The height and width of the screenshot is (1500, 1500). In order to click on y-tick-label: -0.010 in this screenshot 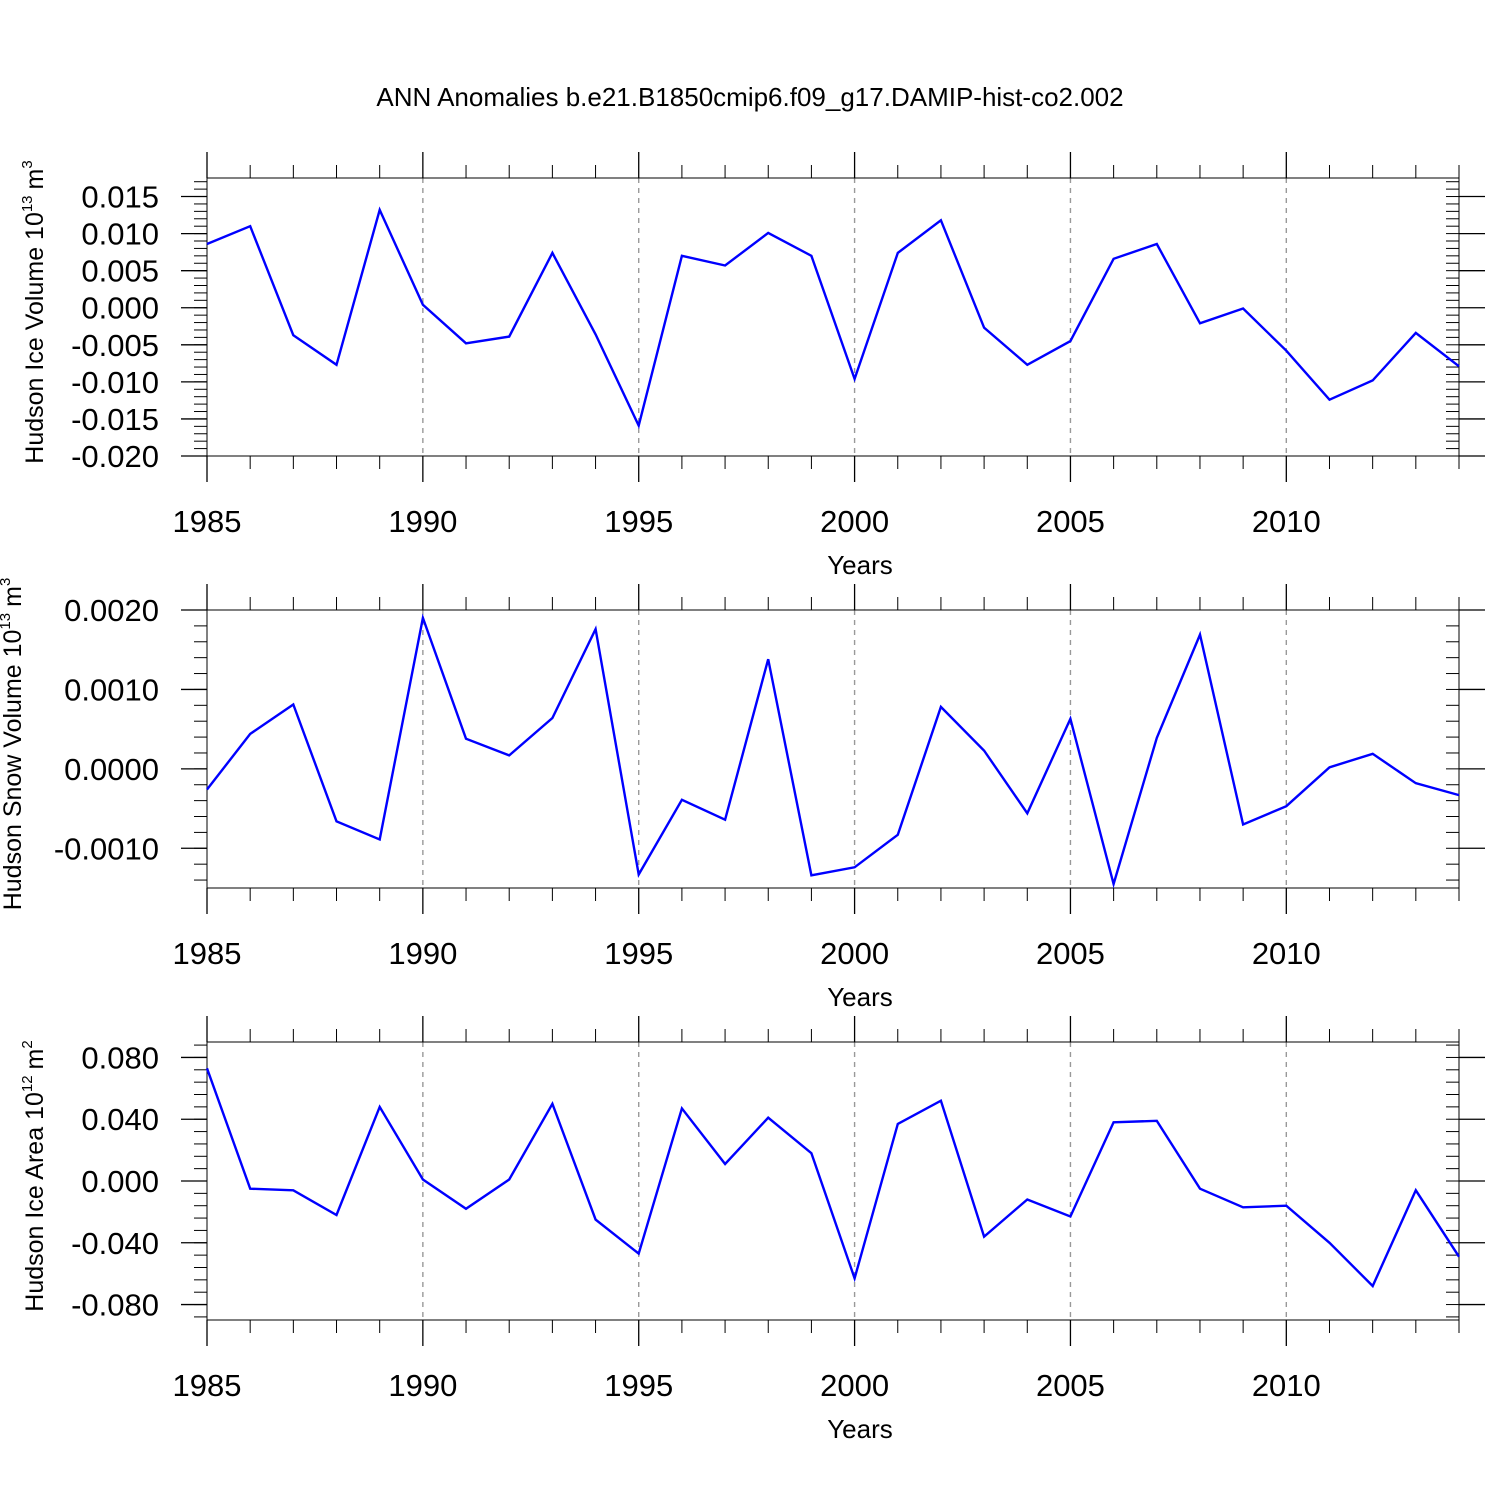, I will do `click(115, 382)`.